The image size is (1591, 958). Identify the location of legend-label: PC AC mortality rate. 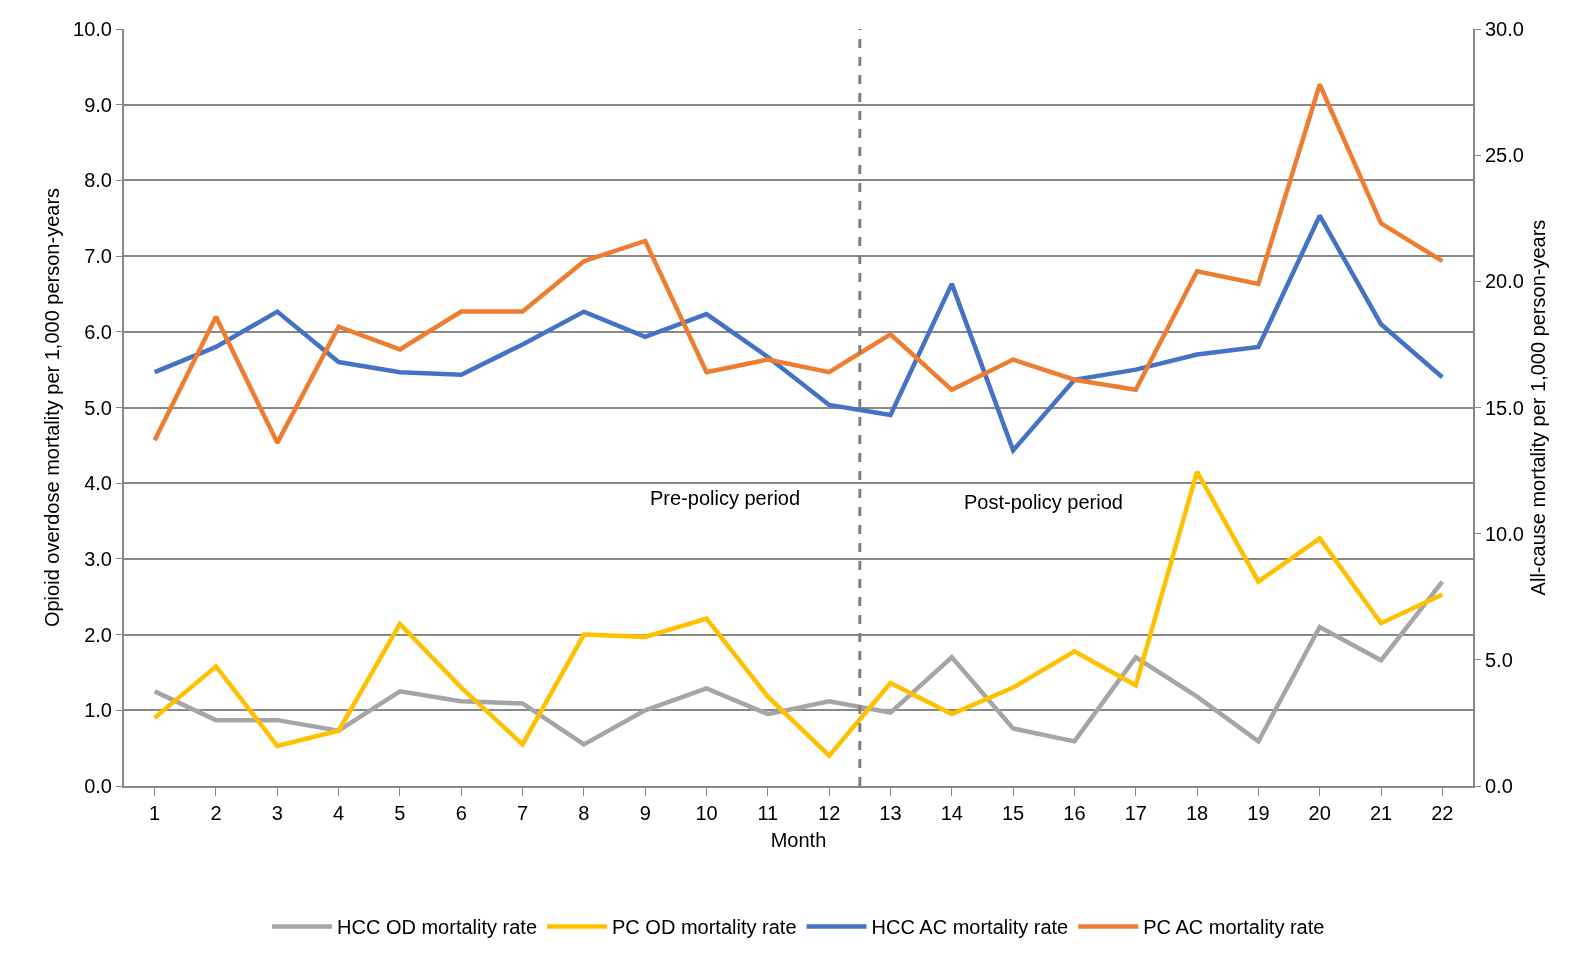
(1234, 927).